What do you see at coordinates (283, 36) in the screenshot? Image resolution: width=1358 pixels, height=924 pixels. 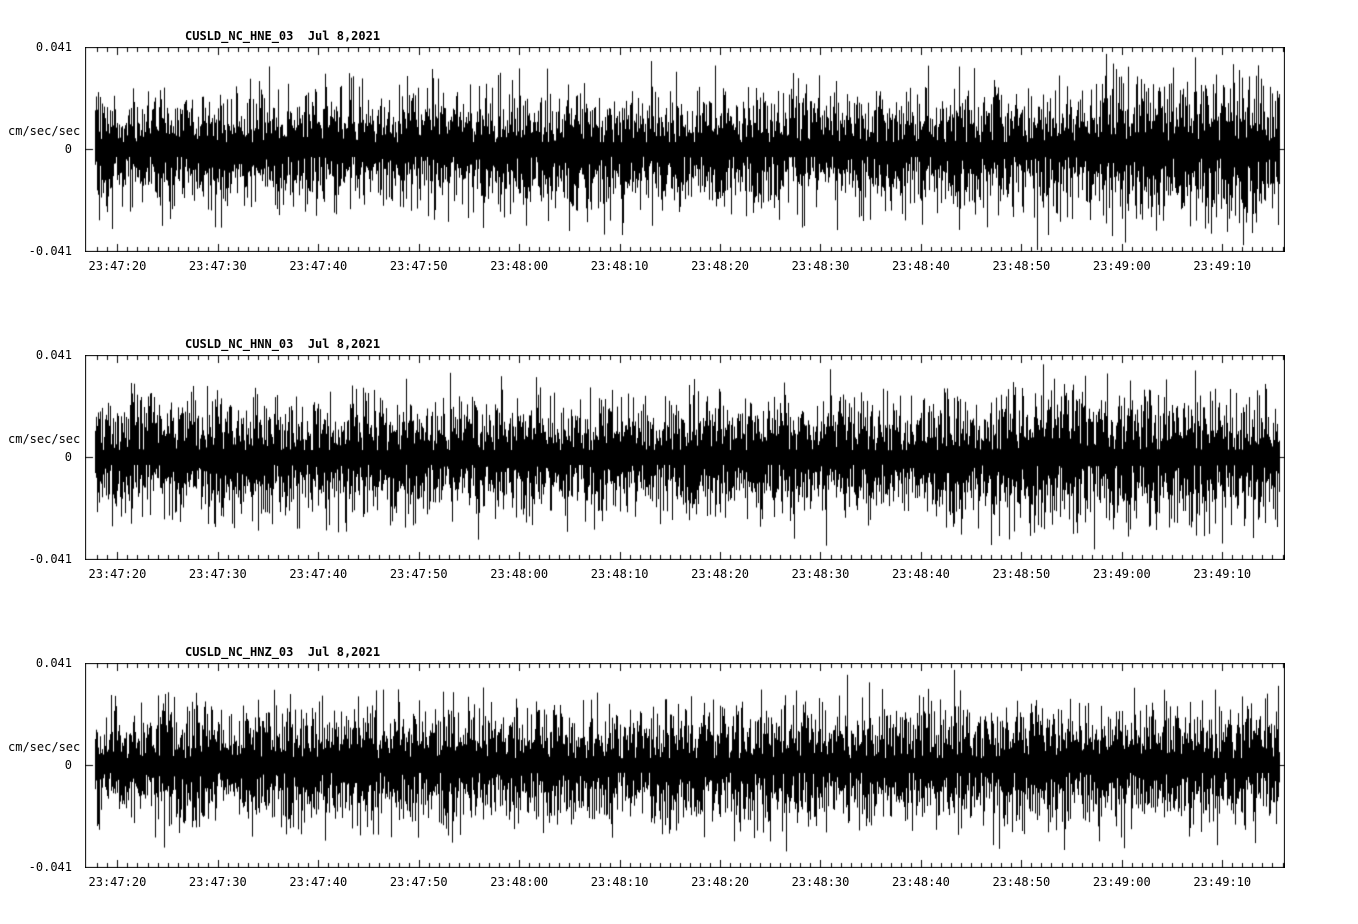 I see `panel-title: CUSLD_NC_HNE_03 Jul 8,2021` at bounding box center [283, 36].